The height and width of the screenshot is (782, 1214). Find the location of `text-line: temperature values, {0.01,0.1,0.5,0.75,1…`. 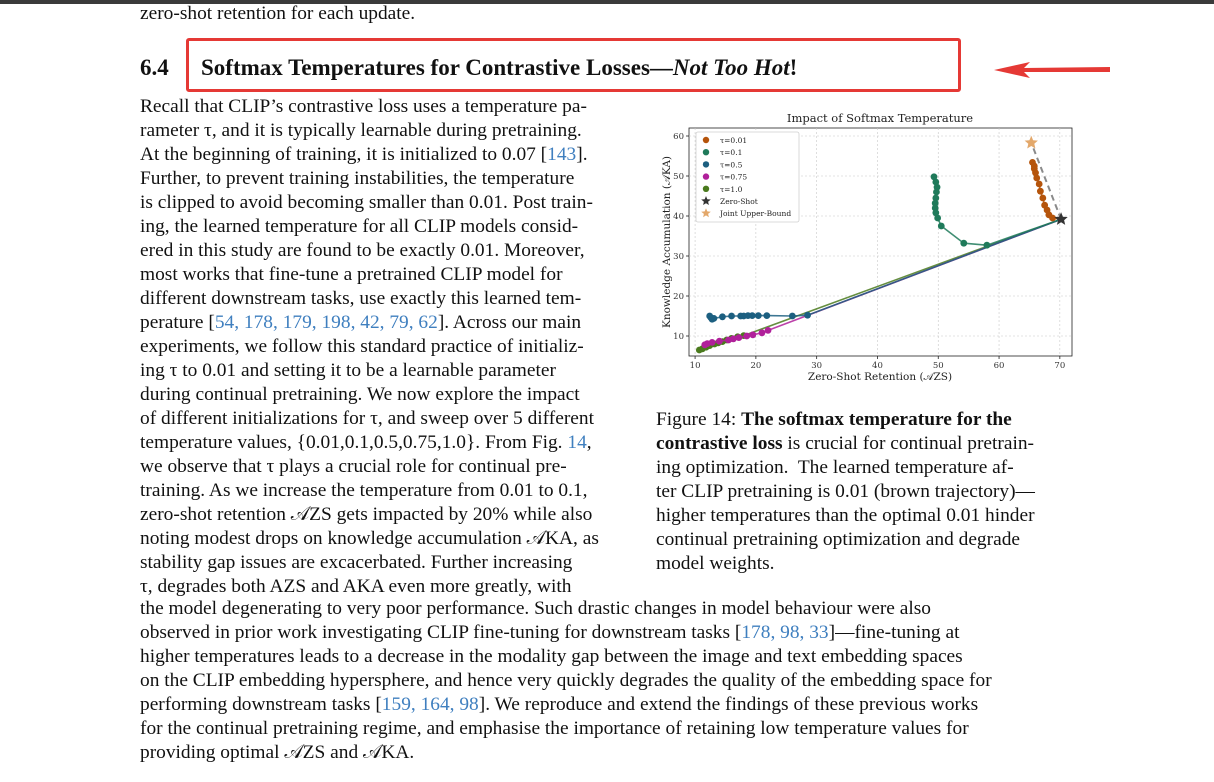

text-line: temperature values, {0.01,0.1,0.5,0.75,1… is located at coordinates (366, 442).